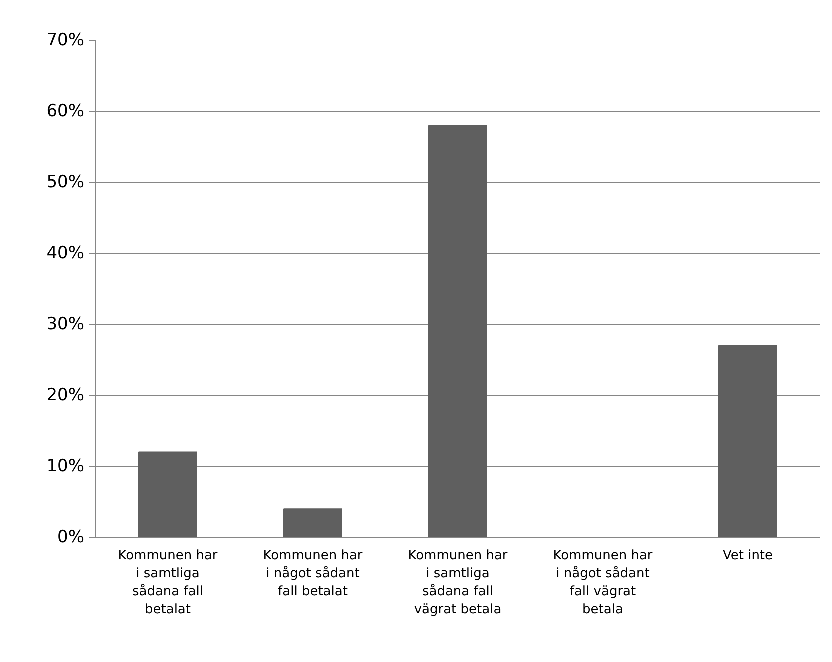 Image resolution: width=832 pixels, height=662 pixels. What do you see at coordinates (603, 583) in the screenshot?
I see `x-tick-label: Kommunen har i något sådant fall vägrat betala` at bounding box center [603, 583].